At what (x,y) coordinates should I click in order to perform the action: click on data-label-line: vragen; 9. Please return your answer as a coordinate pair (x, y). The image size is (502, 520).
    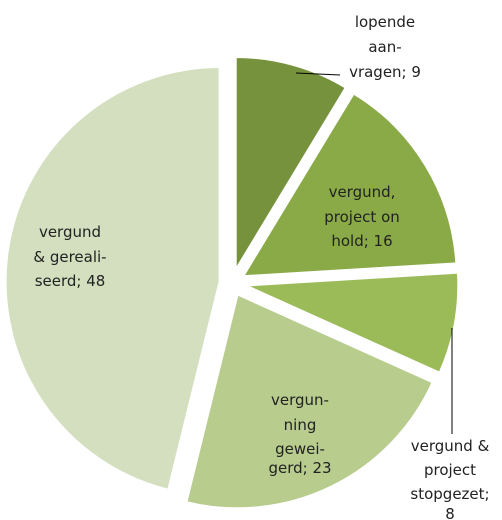
    Looking at the image, I should click on (385, 72).